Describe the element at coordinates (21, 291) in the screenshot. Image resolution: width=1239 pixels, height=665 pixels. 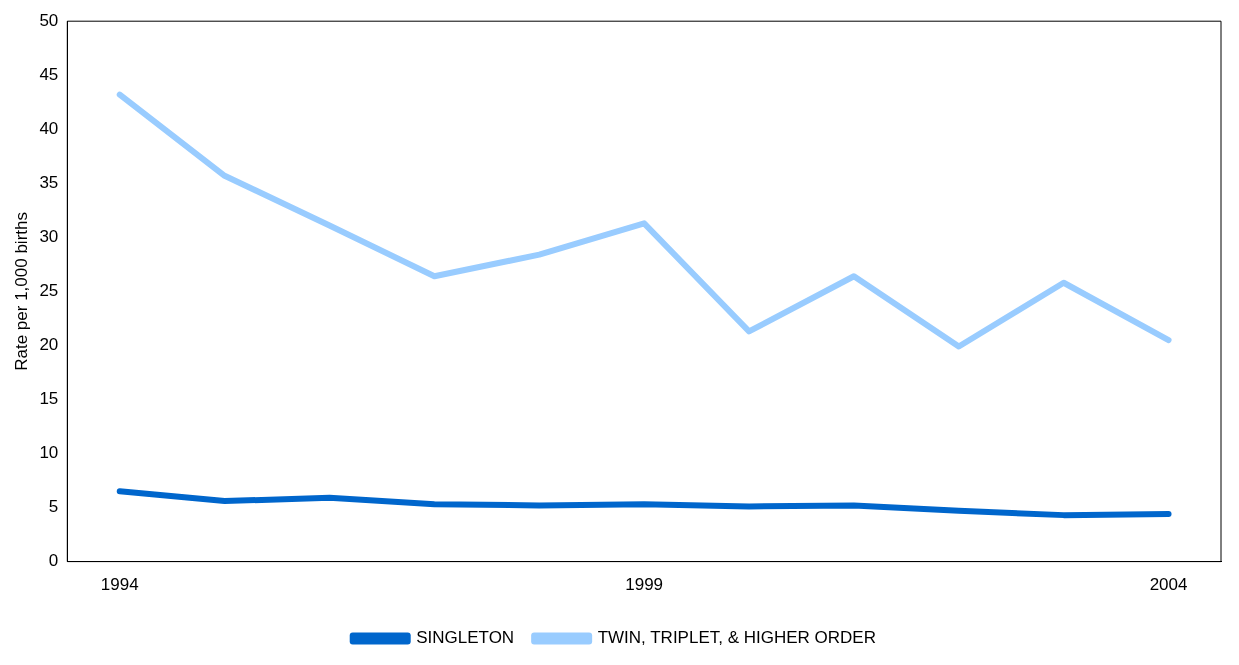
I see `y-axis-title: Rate per 1,000 births` at that location.